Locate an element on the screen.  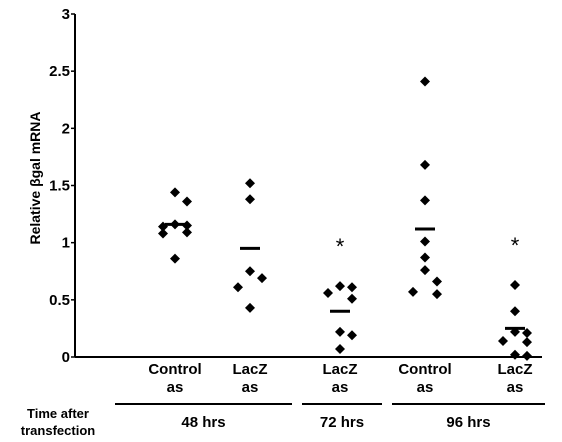
y-axis-label: Relative βgal mRNA is located at coordinates (35, 177).